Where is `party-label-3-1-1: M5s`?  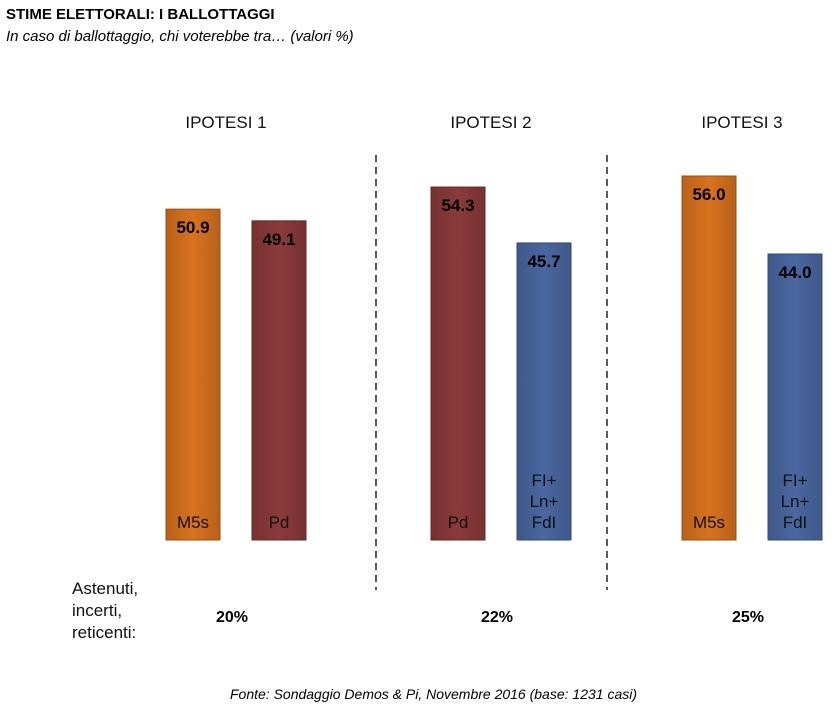
party-label-3-1-1: M5s is located at coordinates (709, 522).